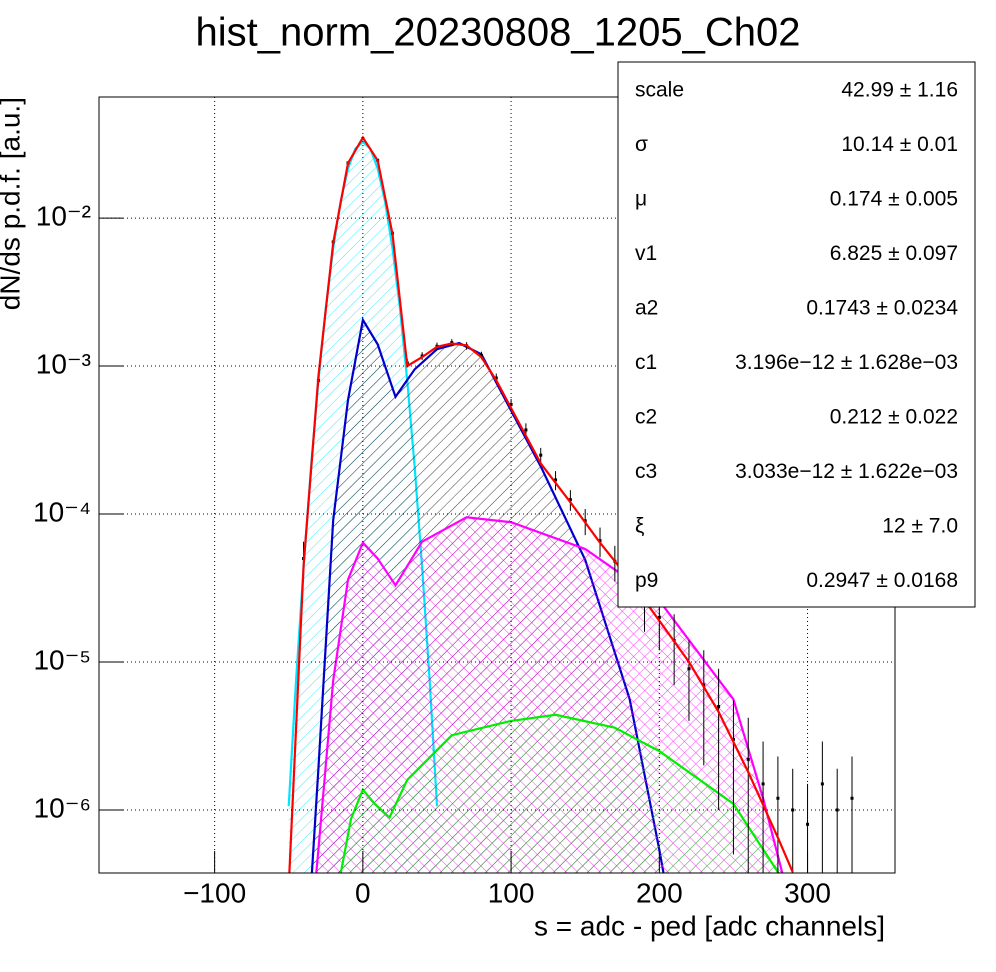 This screenshot has height=972, width=996. What do you see at coordinates (641, 144) in the screenshot?
I see `stat-name: σ` at bounding box center [641, 144].